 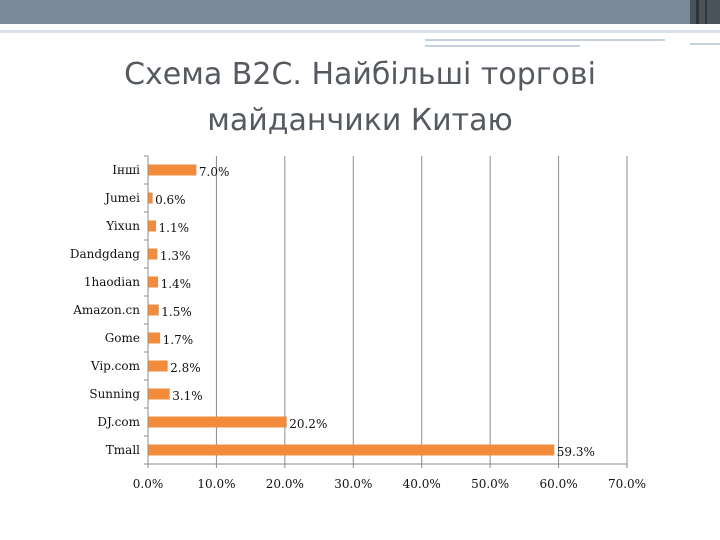 What do you see at coordinates (174, 228) in the screenshot?
I see `data-label: 1.1%` at bounding box center [174, 228].